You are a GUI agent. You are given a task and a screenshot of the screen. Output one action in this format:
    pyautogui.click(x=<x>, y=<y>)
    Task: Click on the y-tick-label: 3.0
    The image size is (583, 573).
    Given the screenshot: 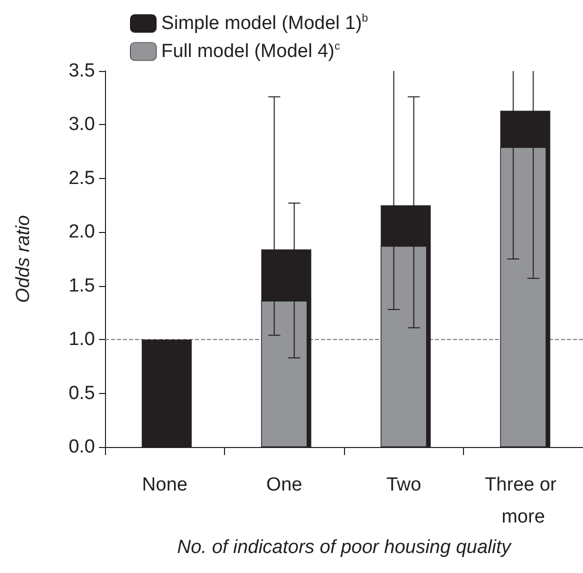 What is the action you would take?
    pyautogui.click(x=81, y=125)
    